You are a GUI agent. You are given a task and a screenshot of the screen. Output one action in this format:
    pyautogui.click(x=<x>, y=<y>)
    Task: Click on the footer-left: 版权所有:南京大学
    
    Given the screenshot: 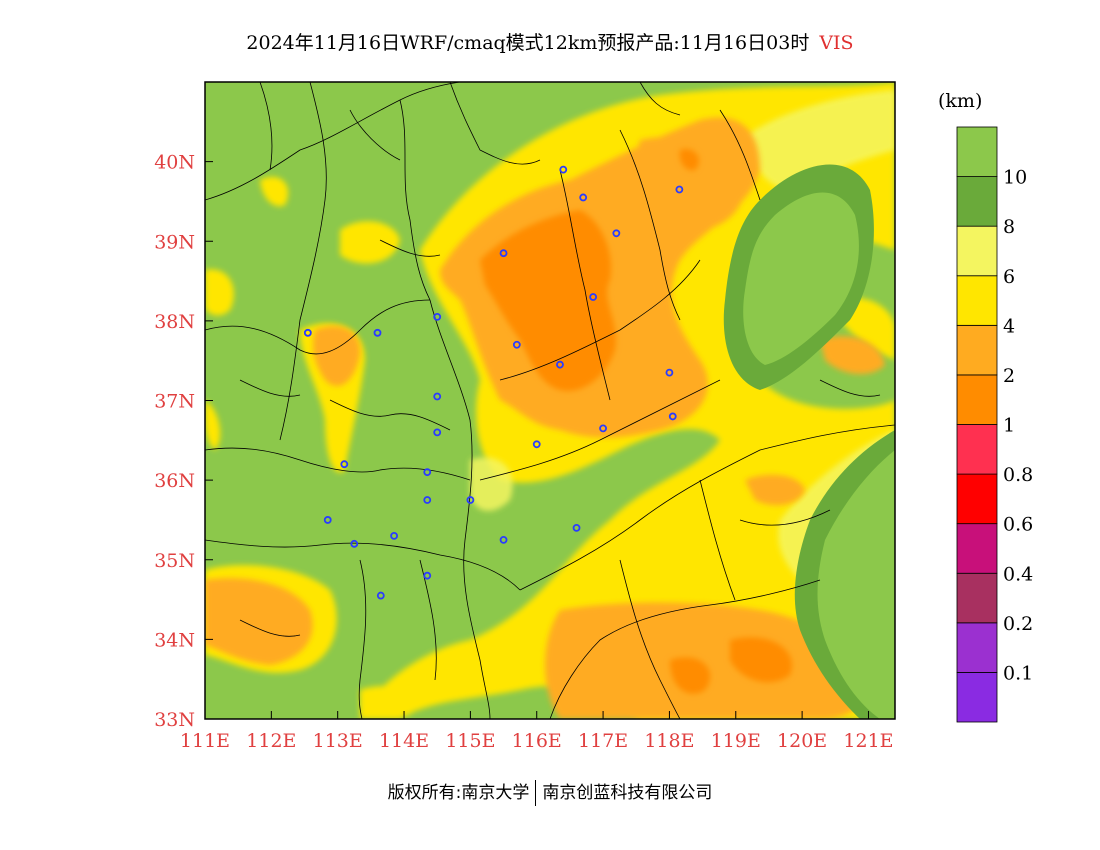 What is the action you would take?
    pyautogui.click(x=458, y=793)
    